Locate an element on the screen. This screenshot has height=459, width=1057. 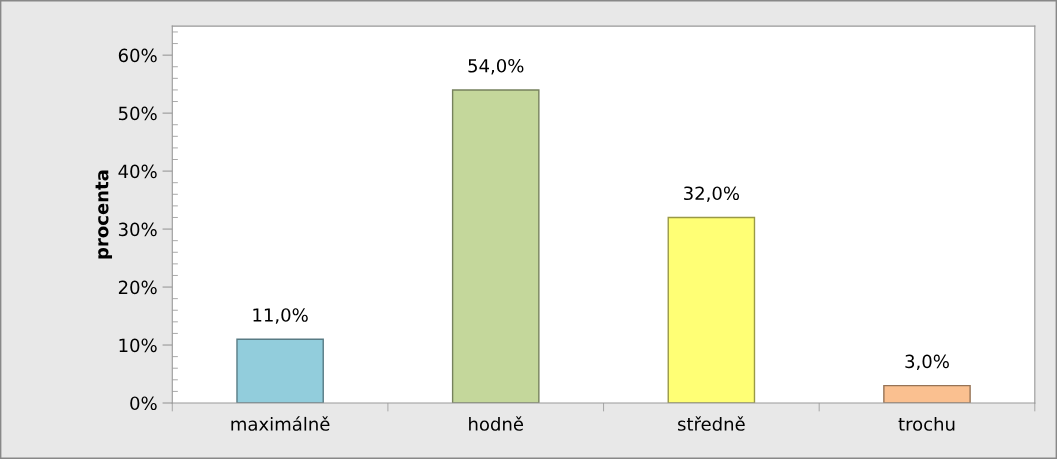
y-tick-label: 20% is located at coordinates (137, 287).